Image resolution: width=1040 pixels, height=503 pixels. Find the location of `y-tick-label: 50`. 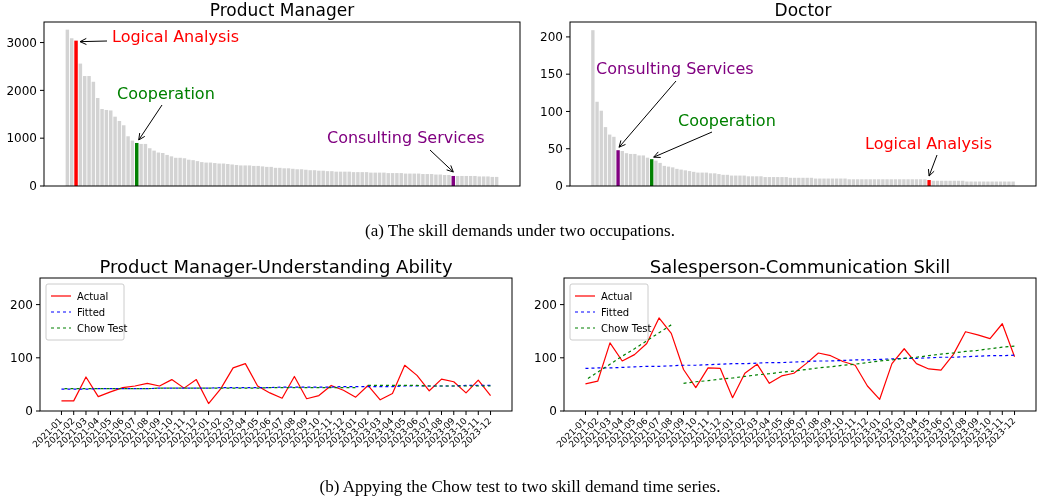

y-tick-label: 50 is located at coordinates (555, 148).